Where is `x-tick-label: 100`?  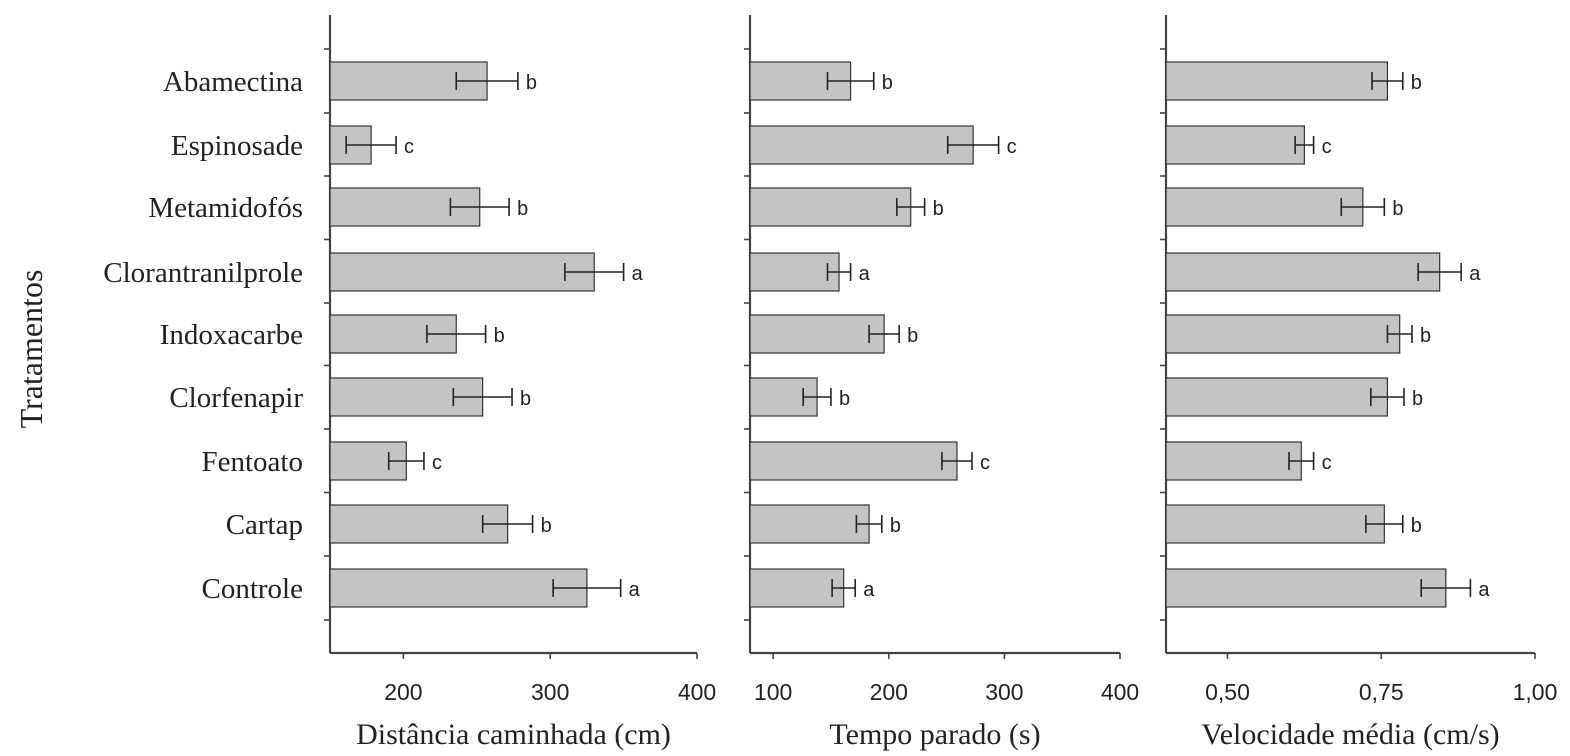 x-tick-label: 100 is located at coordinates (773, 692).